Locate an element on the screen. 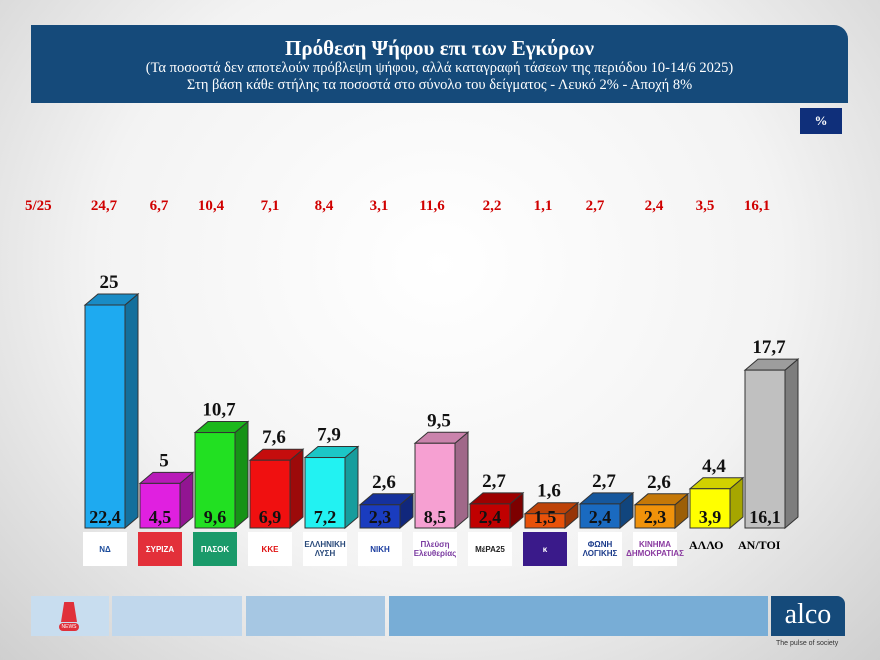 The height and width of the screenshot is (660, 880). bar-sample-label: 22,4 is located at coordinates (105, 517).